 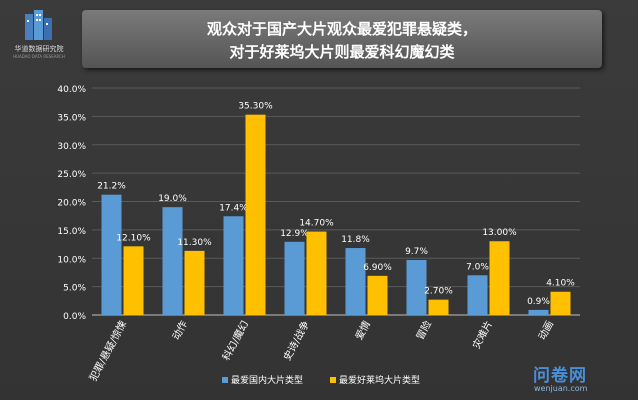 What do you see at coordinates (180, 330) in the screenshot?
I see `x-tick-label: 动作` at bounding box center [180, 330].